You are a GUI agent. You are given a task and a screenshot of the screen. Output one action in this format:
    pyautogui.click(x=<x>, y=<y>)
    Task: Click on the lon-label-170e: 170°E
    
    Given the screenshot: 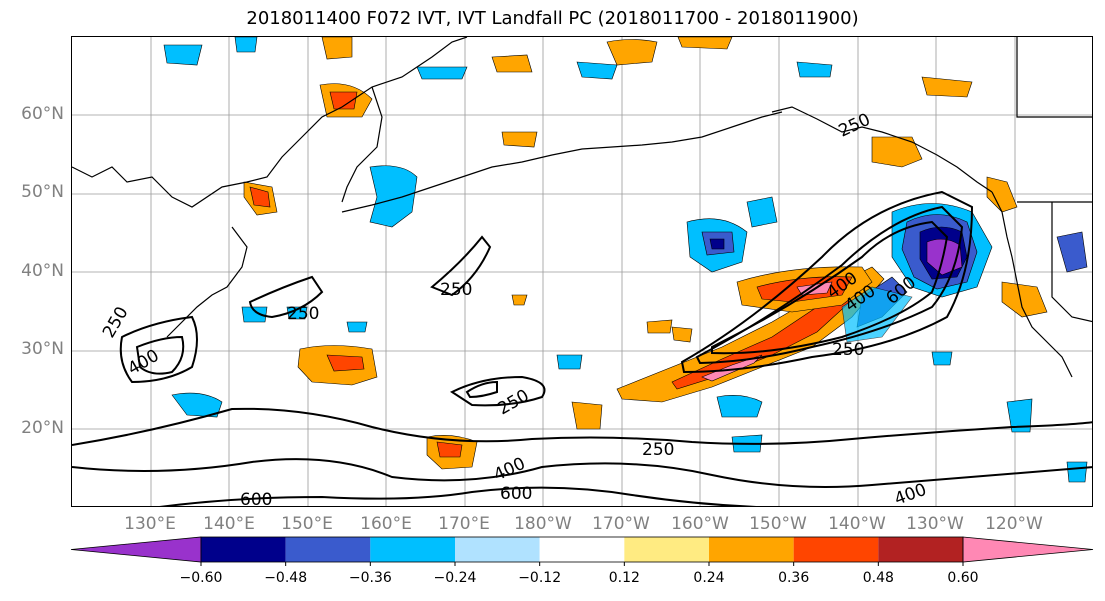 What is the action you would take?
    pyautogui.click(x=464, y=524)
    